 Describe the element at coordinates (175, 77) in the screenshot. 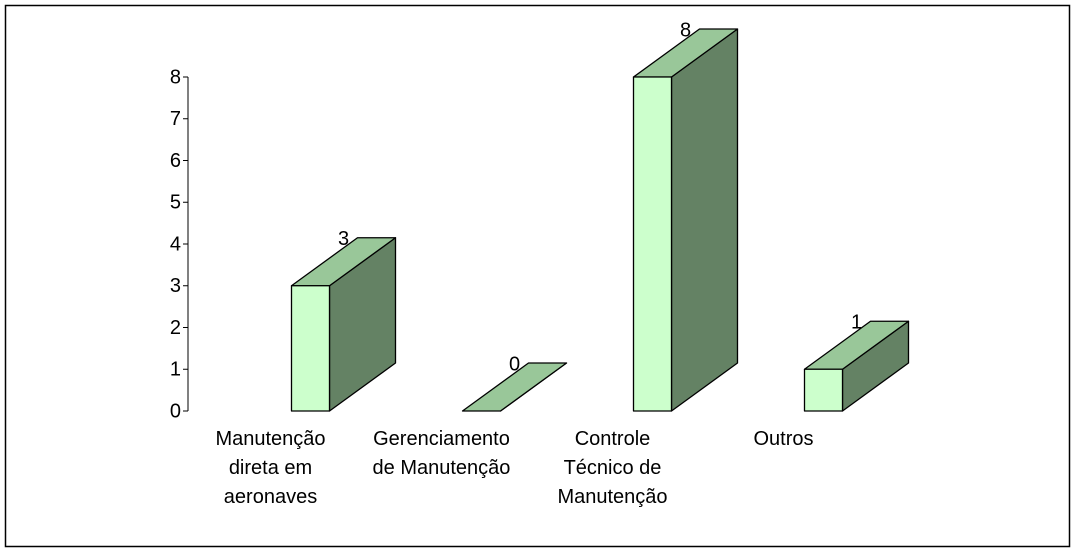

I see `y-tick-label: 8` at that location.